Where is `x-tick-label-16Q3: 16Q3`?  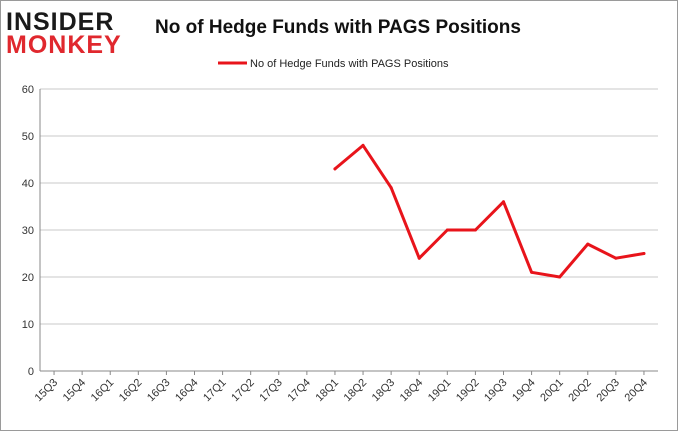 x-tick-label-16Q3: 16Q3 is located at coordinates (159, 391).